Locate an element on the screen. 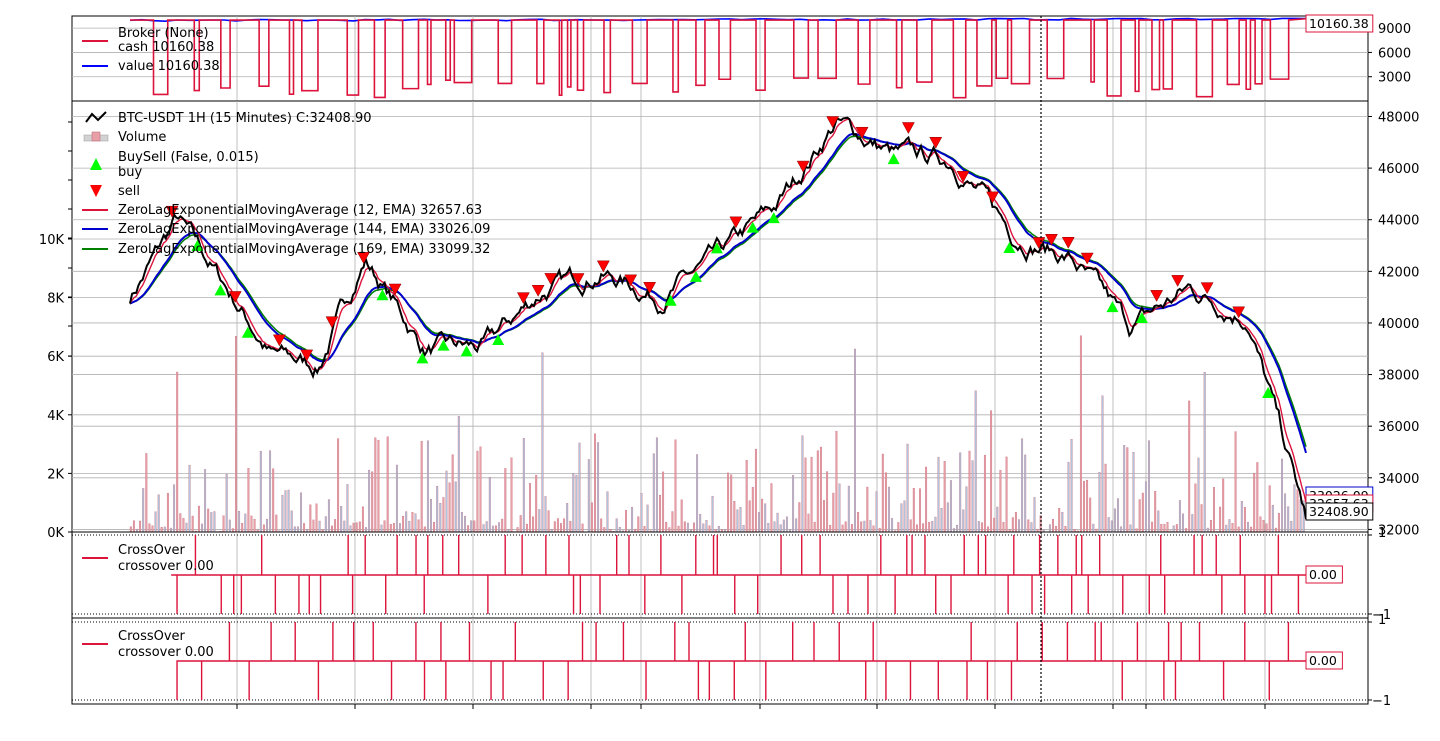 This screenshot has width=1440, height=741. volume-ytick-label: 8K is located at coordinates (55, 299).